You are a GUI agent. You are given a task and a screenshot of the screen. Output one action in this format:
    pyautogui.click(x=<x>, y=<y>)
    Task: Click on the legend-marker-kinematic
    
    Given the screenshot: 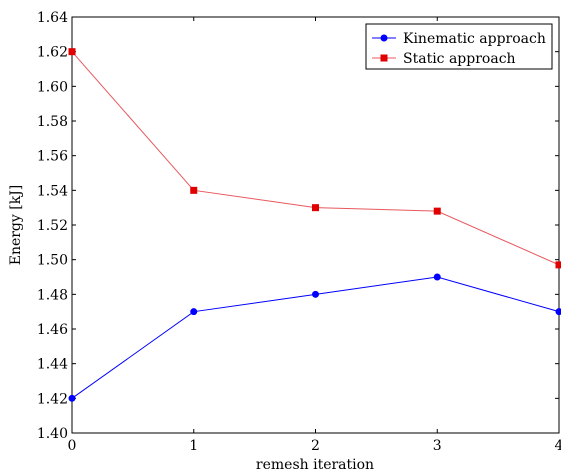 What is the action you would take?
    pyautogui.click(x=384, y=38)
    